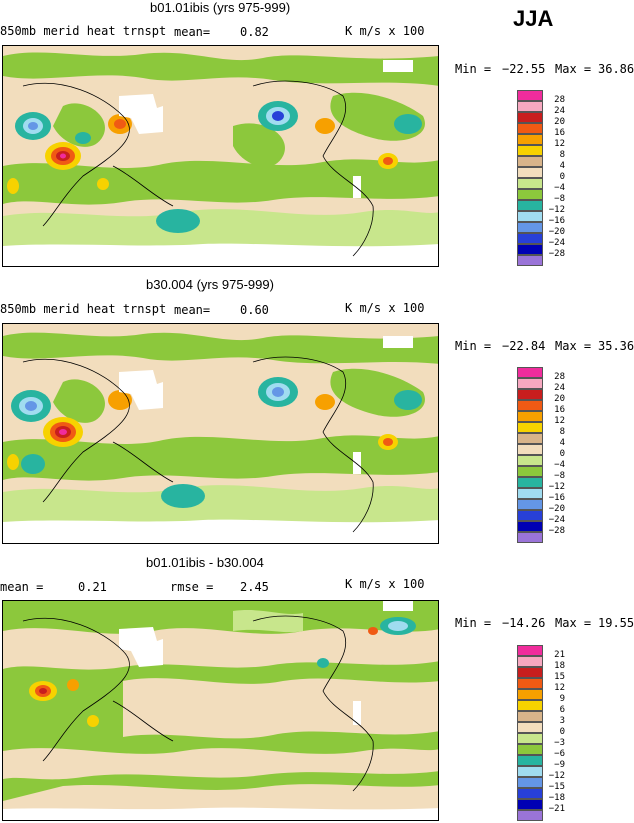 The width and height of the screenshot is (634, 823). What do you see at coordinates (573, 346) in the screenshot?
I see `panel-2-max-label: Max =` at bounding box center [573, 346].